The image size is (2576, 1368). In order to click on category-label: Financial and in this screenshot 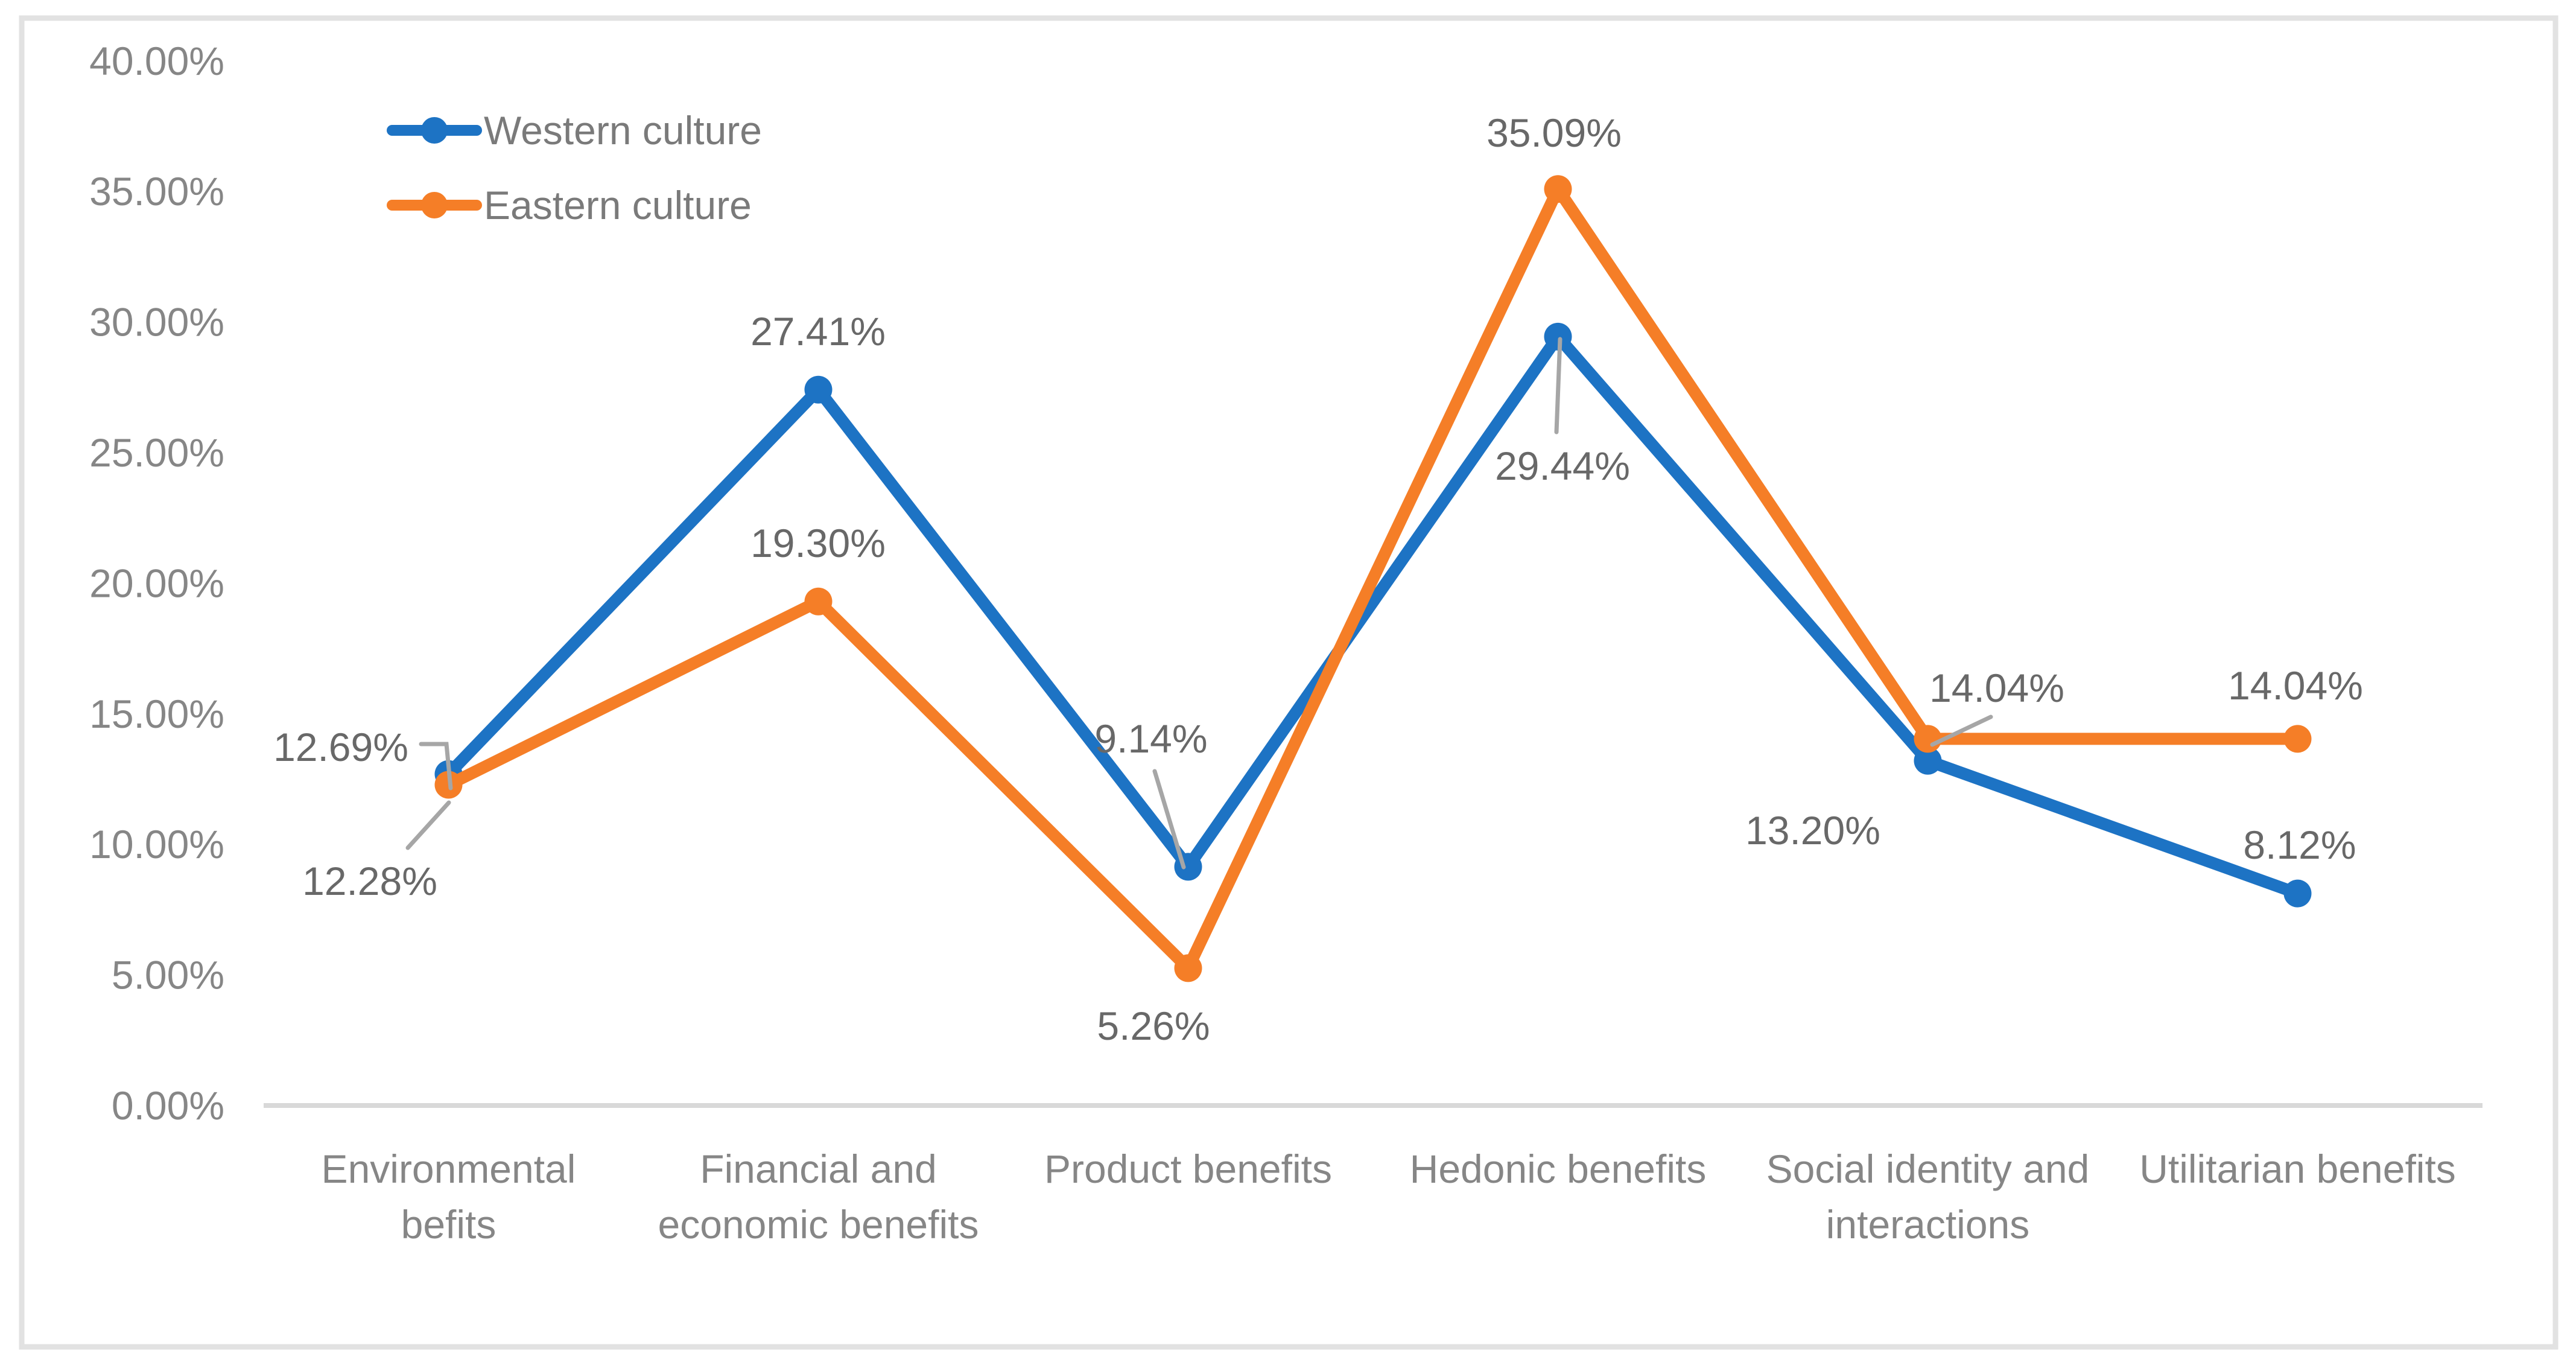, I will do `click(818, 1169)`.